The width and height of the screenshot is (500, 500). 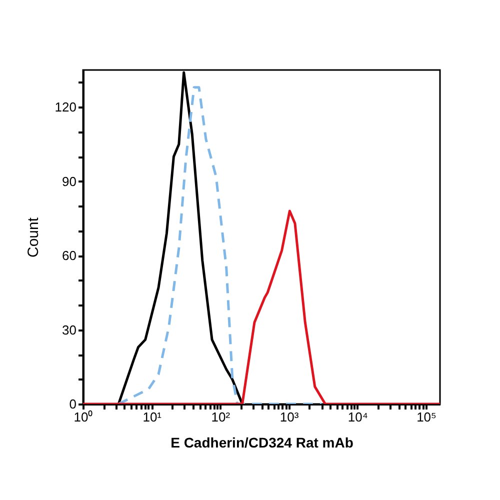 What do you see at coordinates (69, 181) in the screenshot?
I see `y-tick-label: 90` at bounding box center [69, 181].